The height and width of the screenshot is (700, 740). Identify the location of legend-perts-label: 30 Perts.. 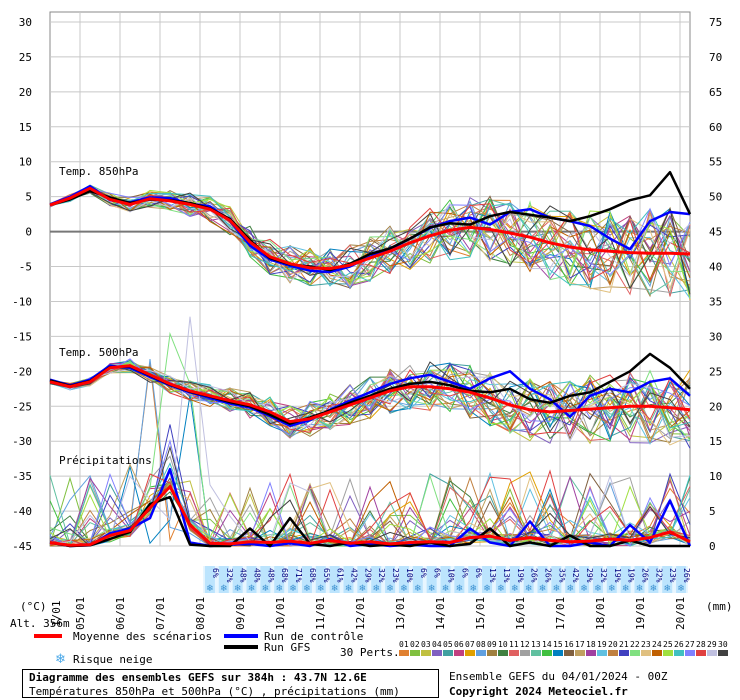
(370, 652).